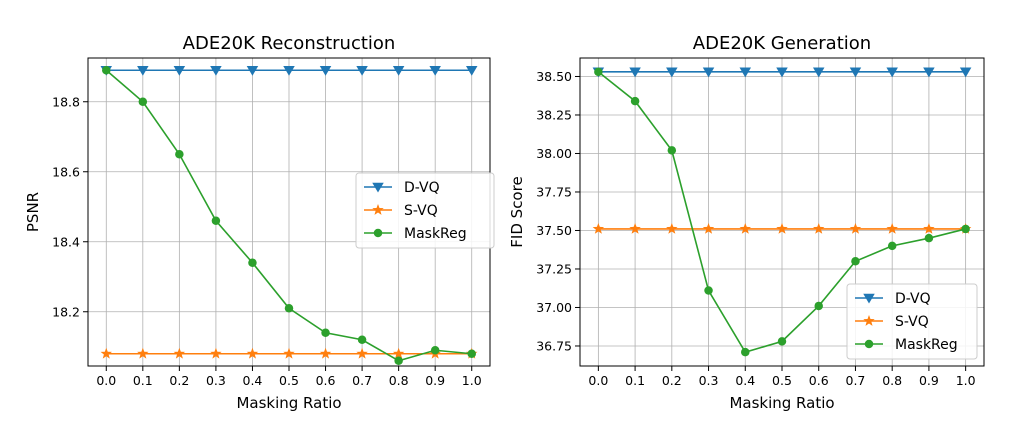 This screenshot has height=447, width=1033. What do you see at coordinates (517, 211) in the screenshot?
I see `y-axis-label: FID Score` at bounding box center [517, 211].